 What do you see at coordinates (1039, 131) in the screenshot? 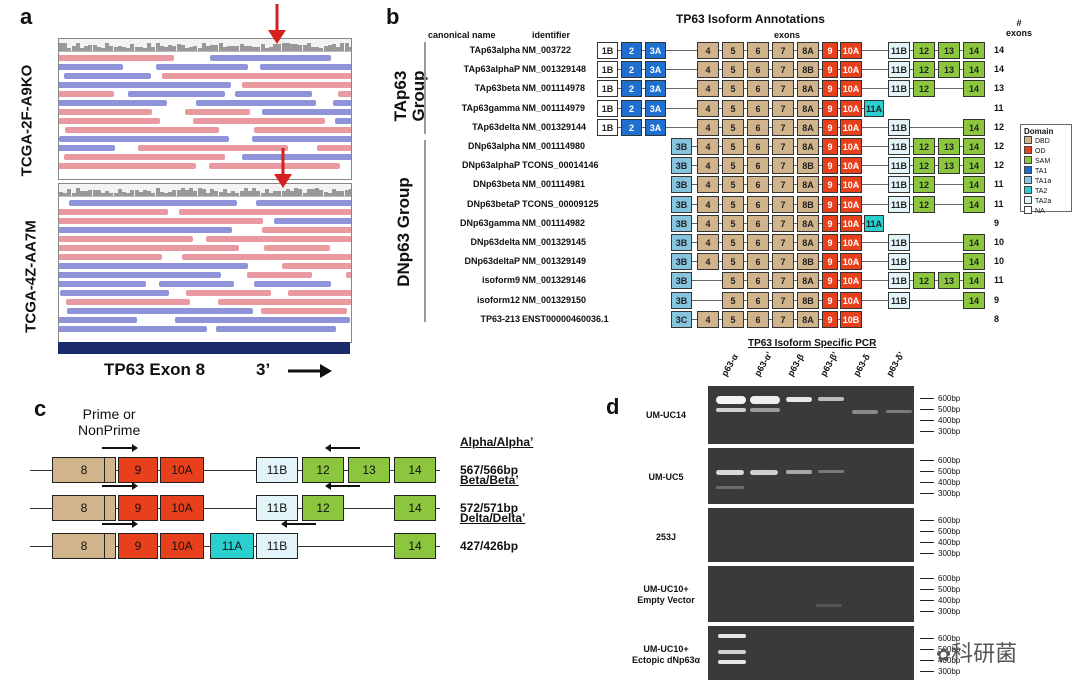
I see `legend-title: Domain` at bounding box center [1039, 131].